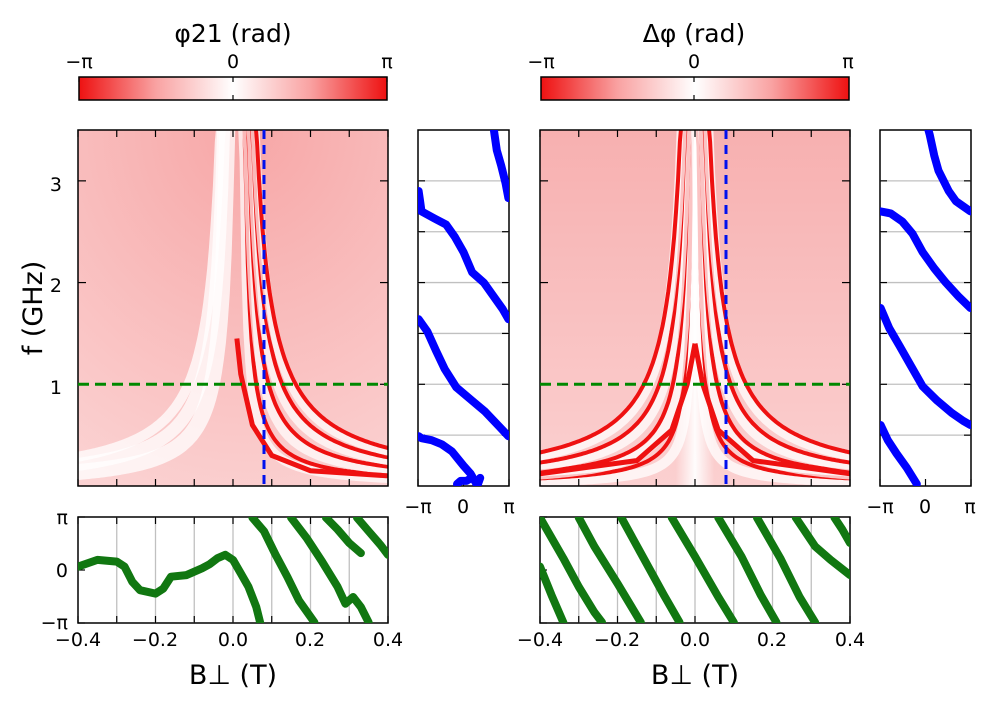 The height and width of the screenshot is (709, 996). I want to click on left-vcut-xtick-max: π, so click(508, 507).